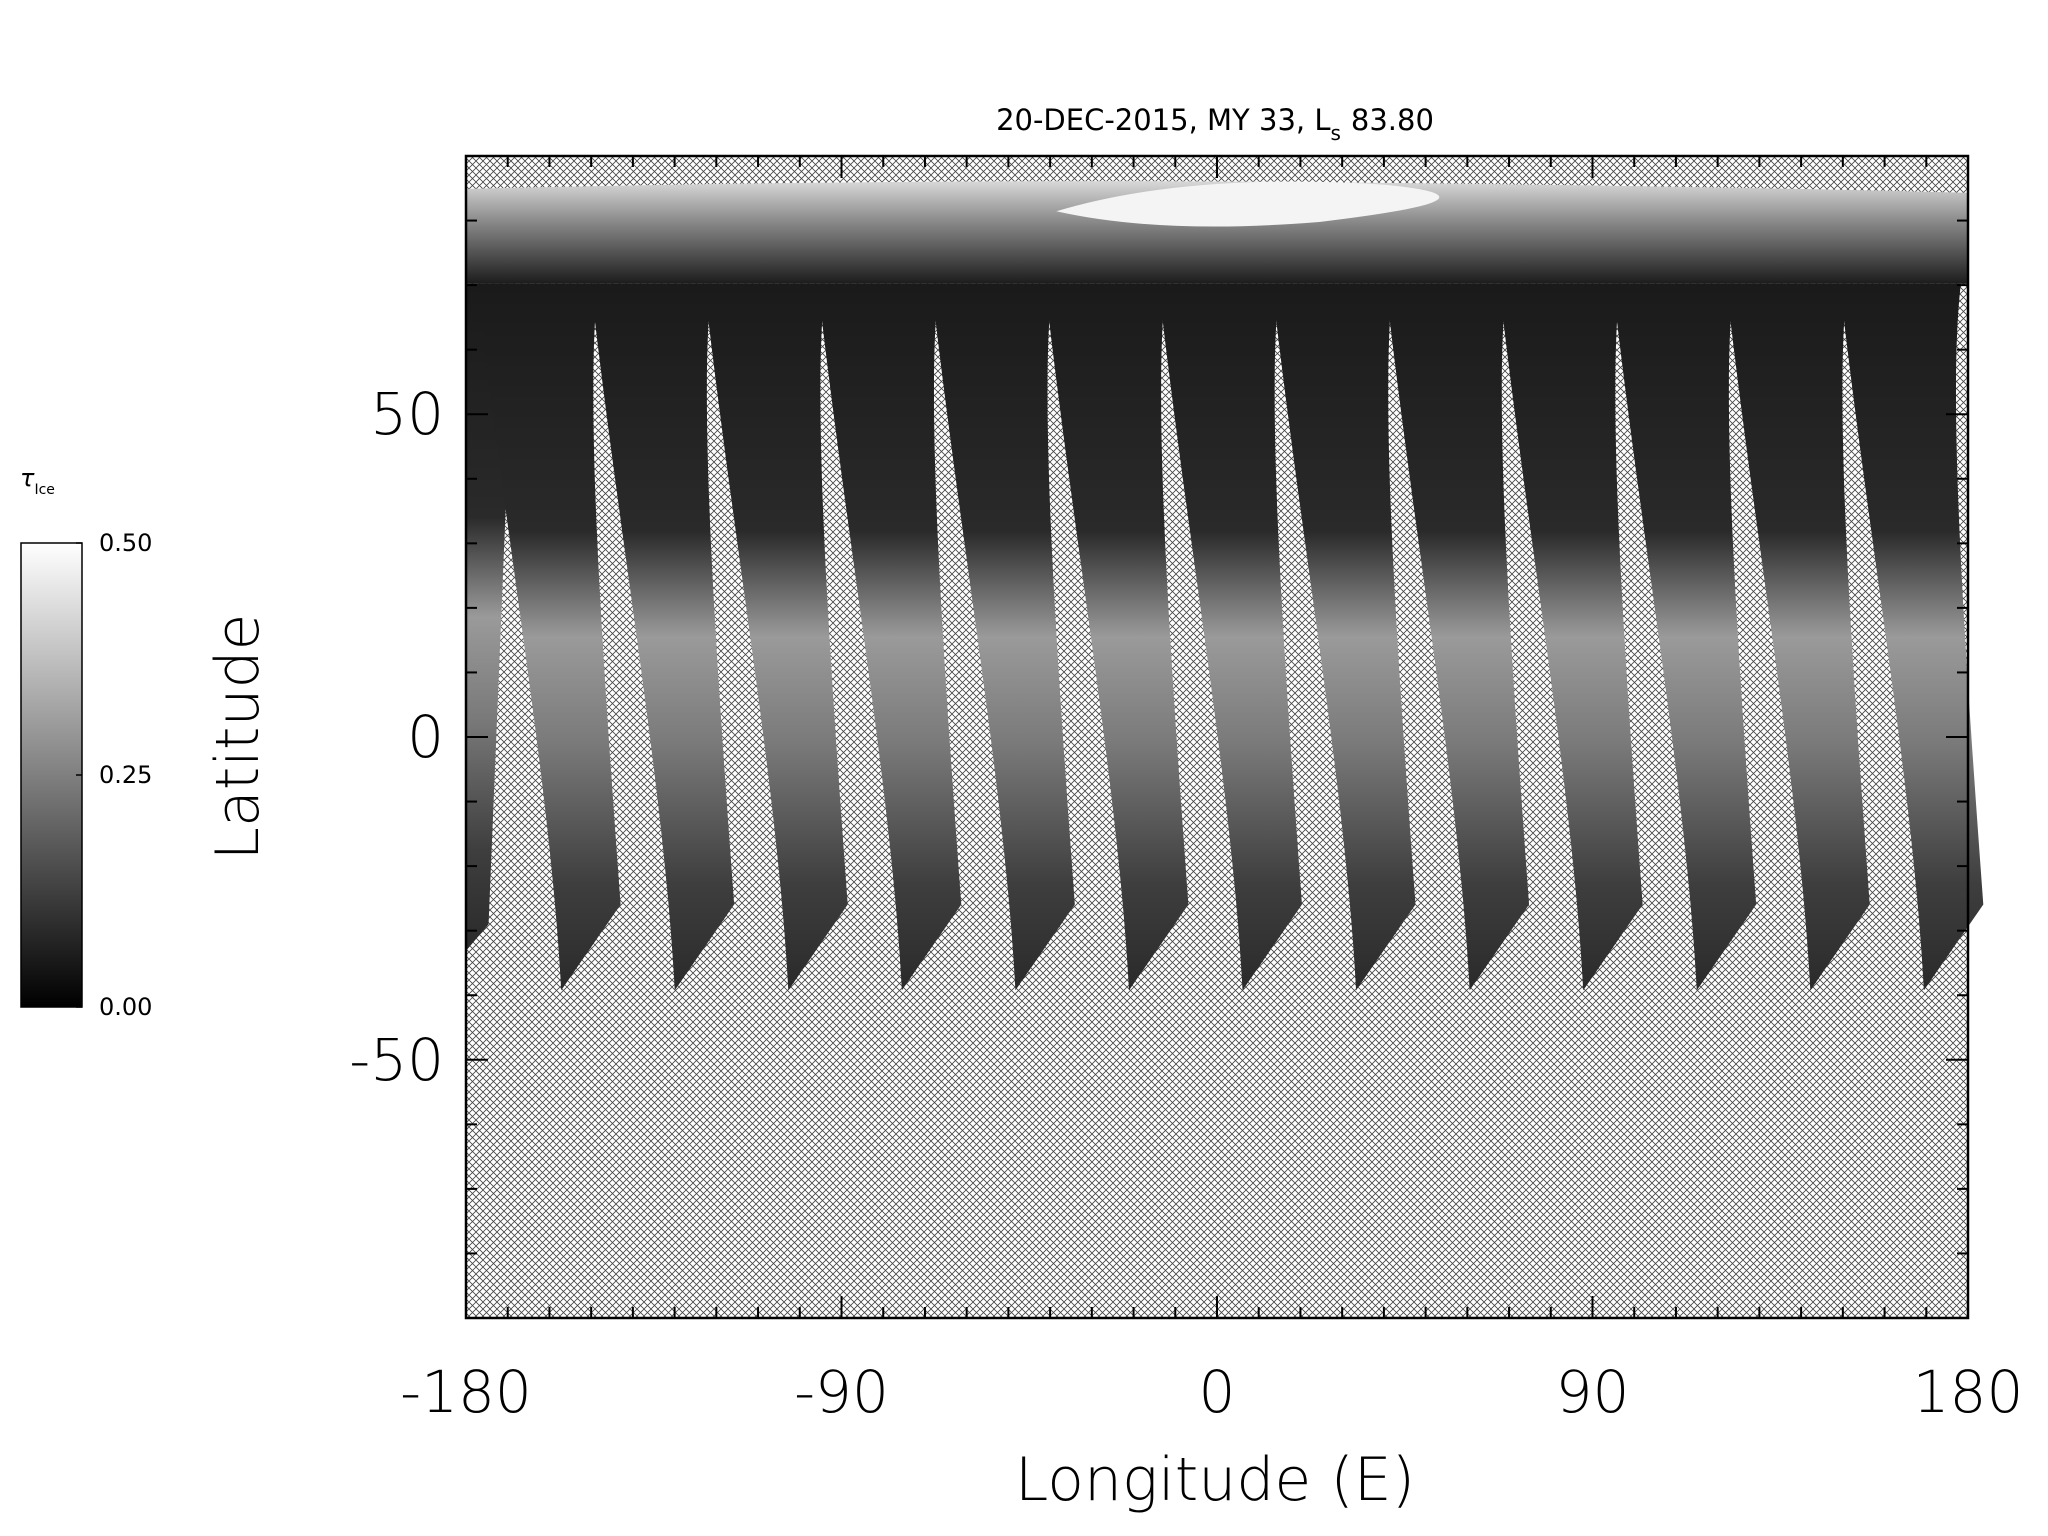 The image size is (2048, 1536). What do you see at coordinates (466, 1392) in the screenshot?
I see `x-tick-label: -180` at bounding box center [466, 1392].